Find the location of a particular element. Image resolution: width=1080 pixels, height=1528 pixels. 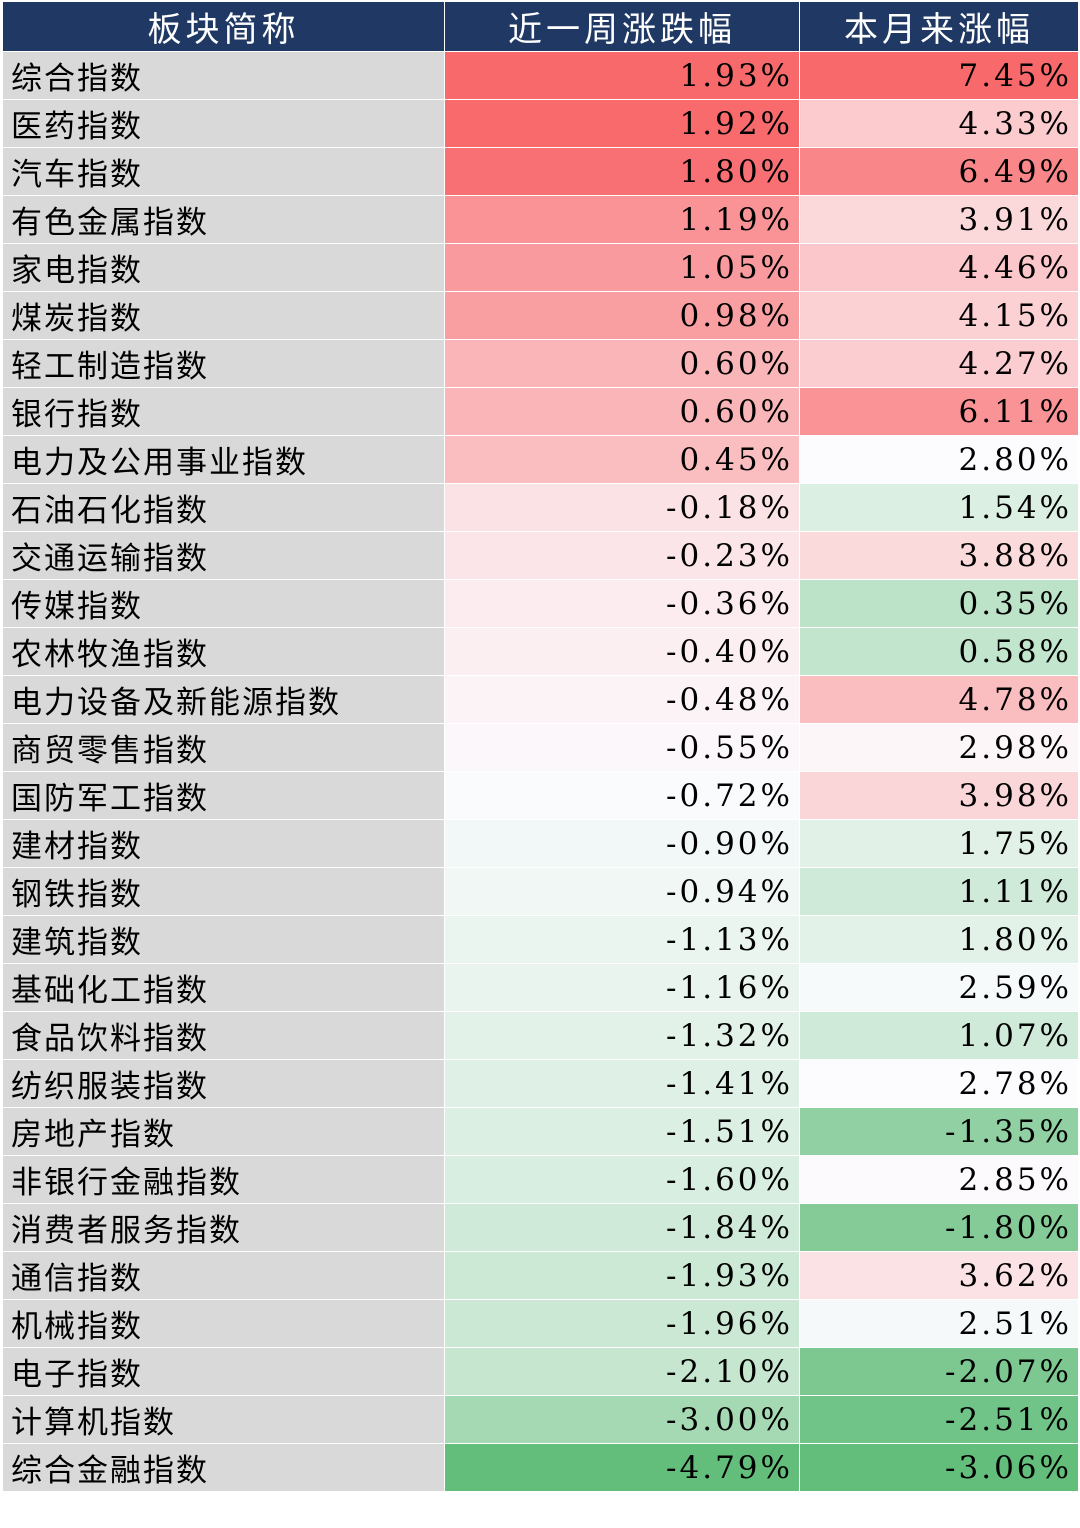

weekly-change-cell: 1.05% is located at coordinates (622, 267).